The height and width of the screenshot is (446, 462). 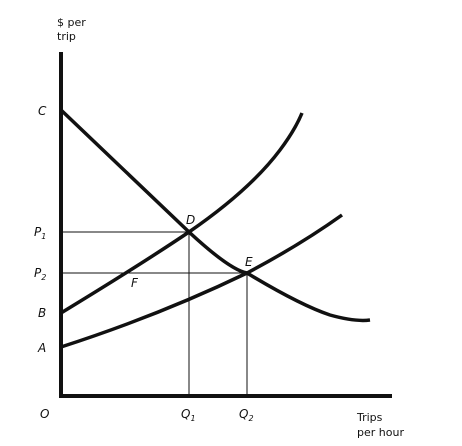 I want to click on quantity-label-q1: Q1, so click(x=188, y=415).